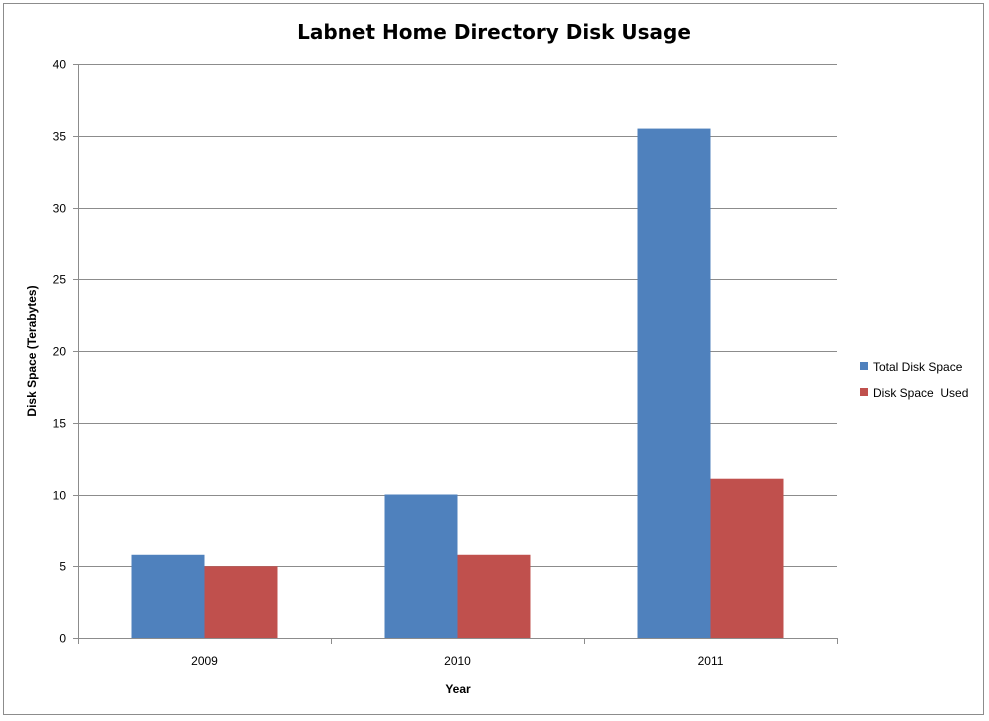 This screenshot has height=721, width=989. Describe the element at coordinates (60, 424) in the screenshot. I see `y-tick-label: 15` at that location.